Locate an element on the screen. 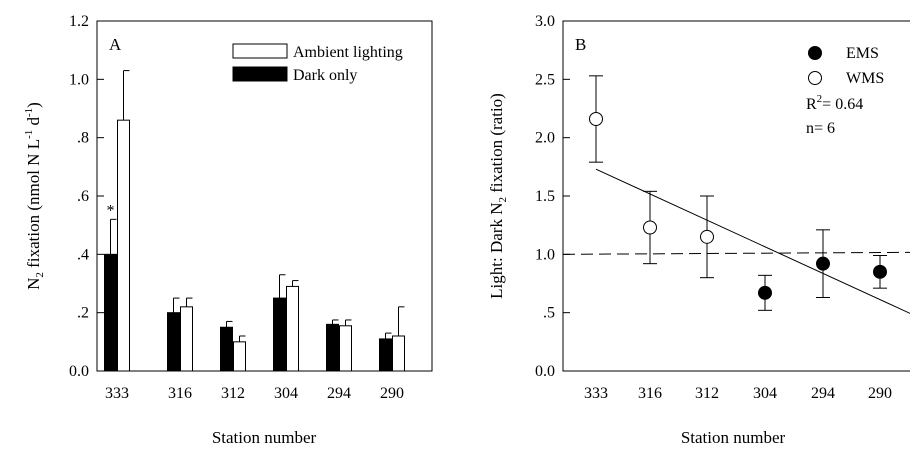  y-tick-label: .2 is located at coordinates (83, 313).